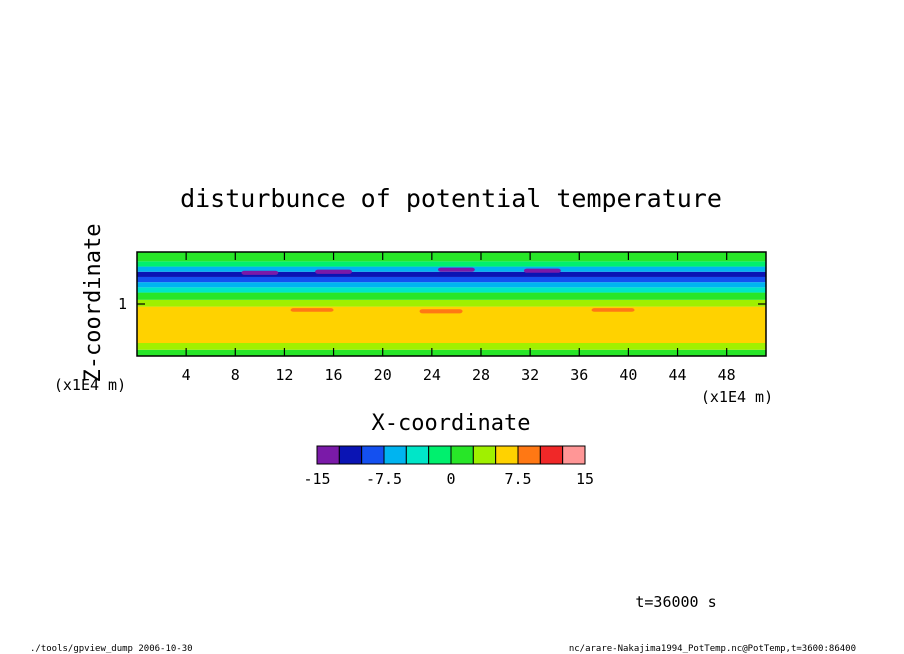 The width and height of the screenshot is (904, 654). I want to click on footer-left: ./tools/gpview_dump 2006-10-30, so click(111, 649).